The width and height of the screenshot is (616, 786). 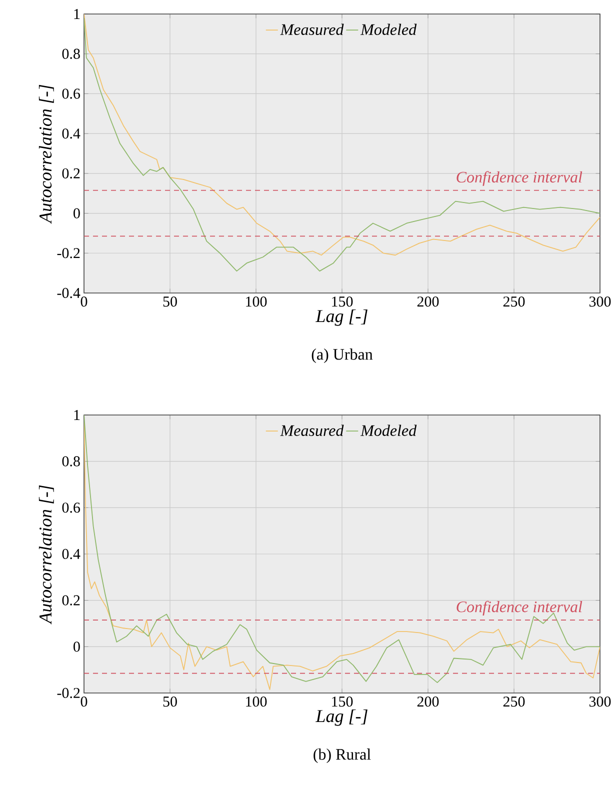 What do you see at coordinates (68, 293) in the screenshot?
I see `y-tick-label: -0.4` at bounding box center [68, 293].